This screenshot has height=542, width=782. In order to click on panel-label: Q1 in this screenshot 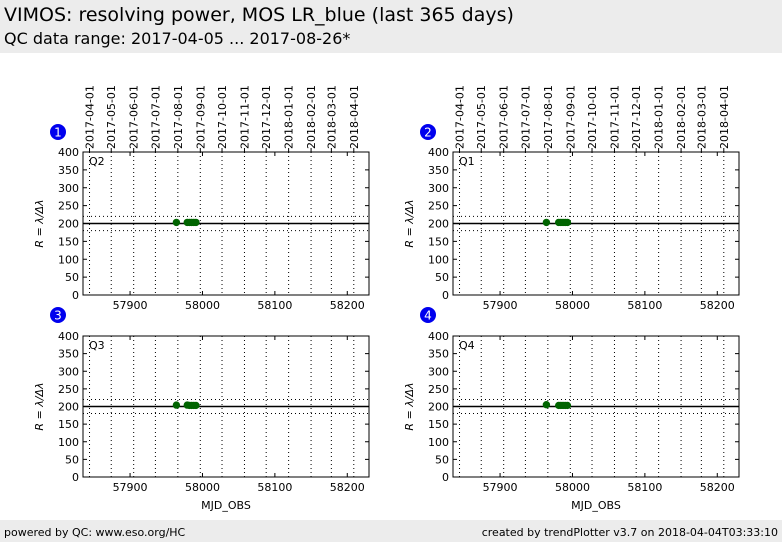, I will do `click(467, 161)`.